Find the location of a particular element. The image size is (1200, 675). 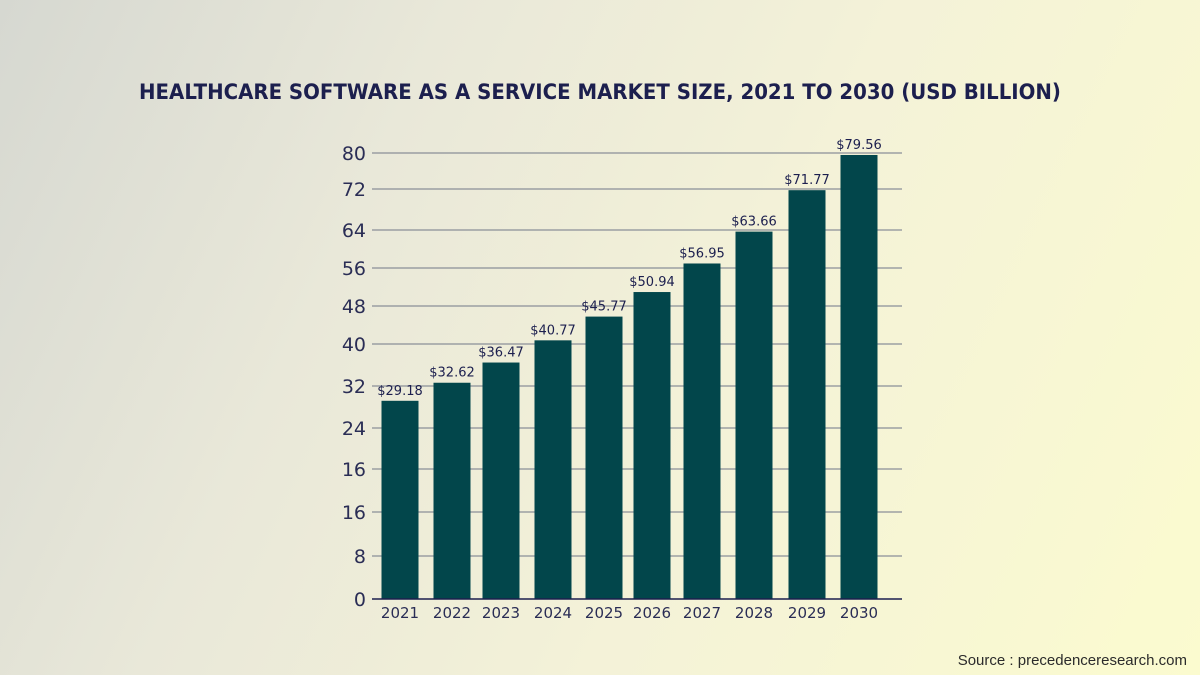

x-tick-label: 2027 is located at coordinates (702, 613).